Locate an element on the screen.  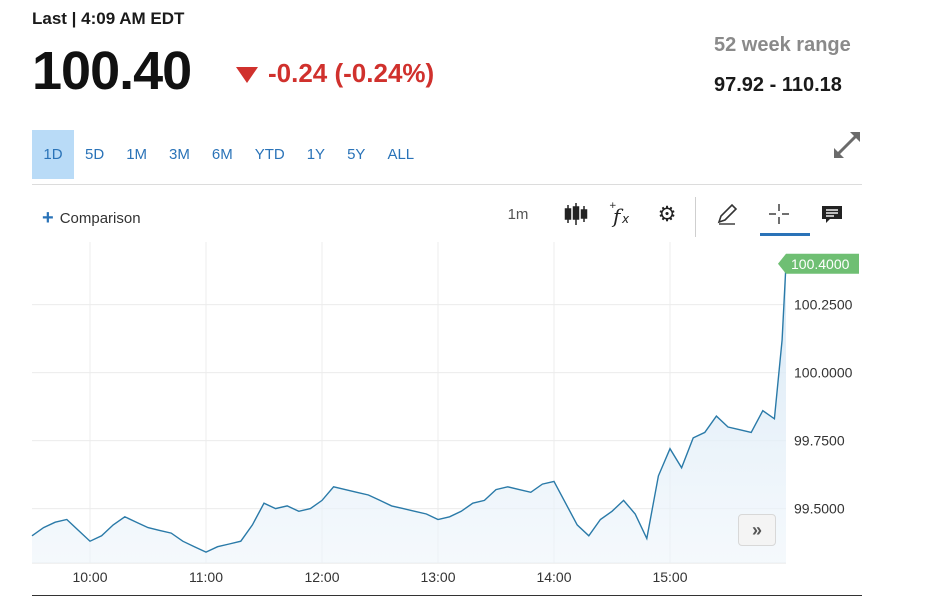
range-title: 52 week range is located at coordinates (782, 45).